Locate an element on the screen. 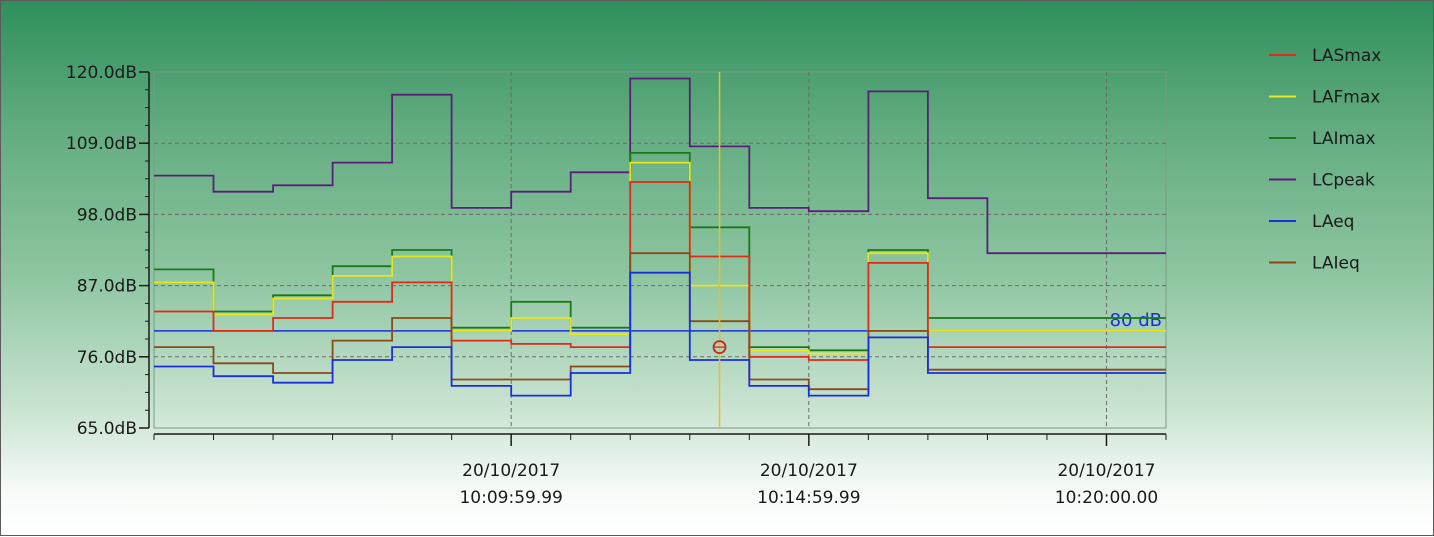 The image size is (1434, 537). legend-label: LCpeak is located at coordinates (1343, 181).